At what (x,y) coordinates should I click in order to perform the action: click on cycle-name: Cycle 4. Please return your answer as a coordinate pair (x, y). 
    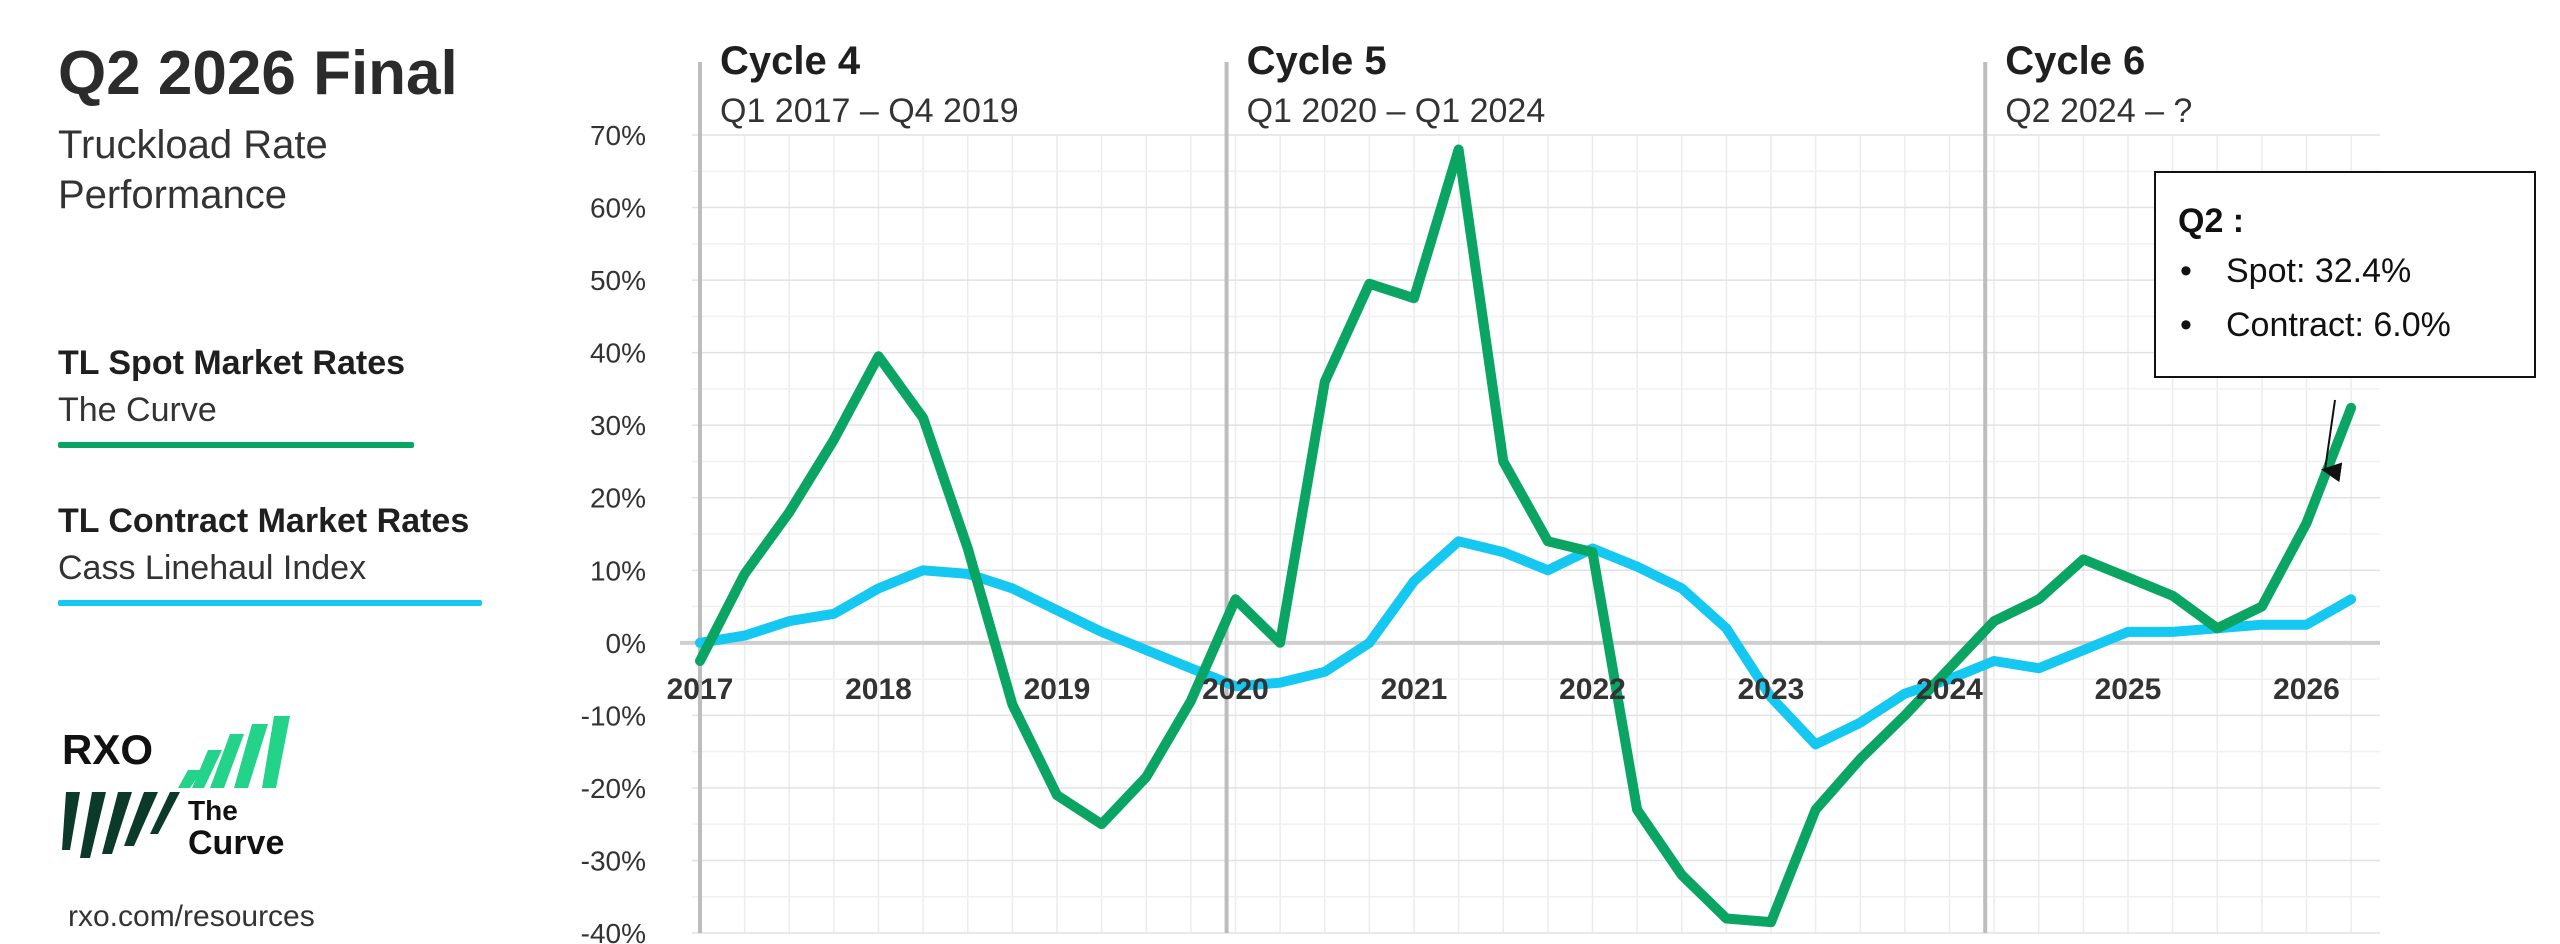
    Looking at the image, I should click on (790, 61).